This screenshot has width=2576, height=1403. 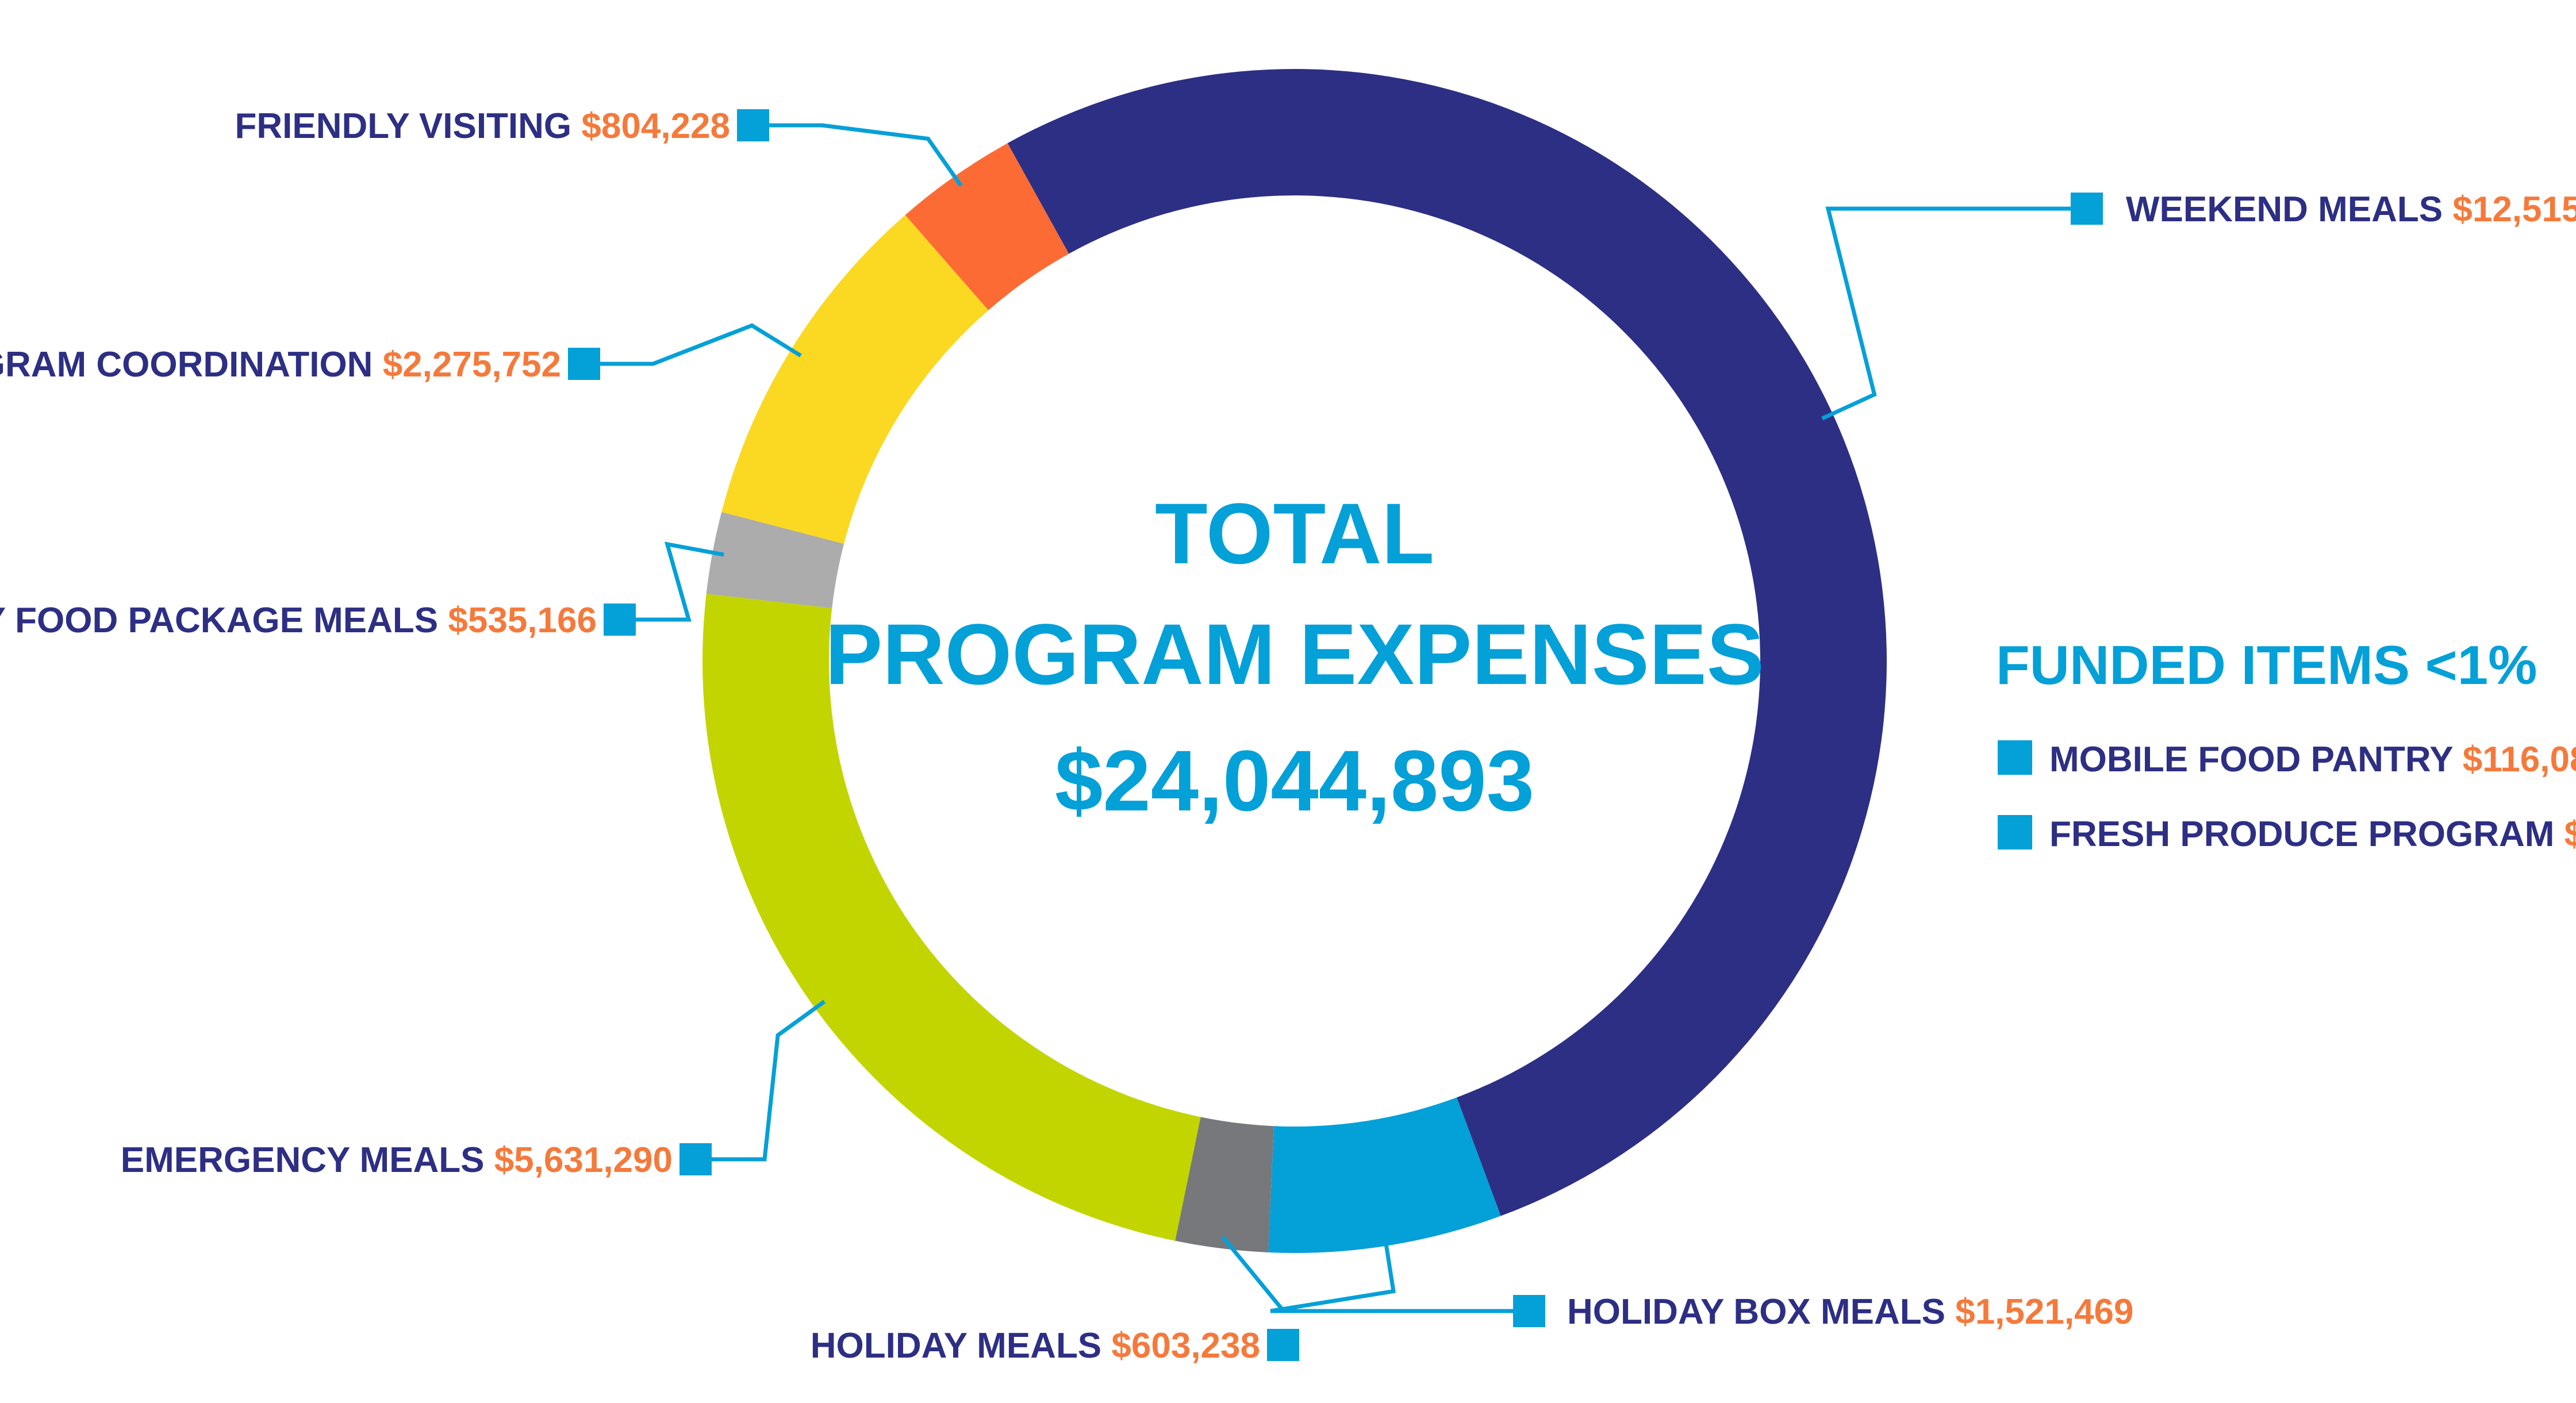 What do you see at coordinates (2514, 209) in the screenshot?
I see `label-value: $12,515,476` at bounding box center [2514, 209].